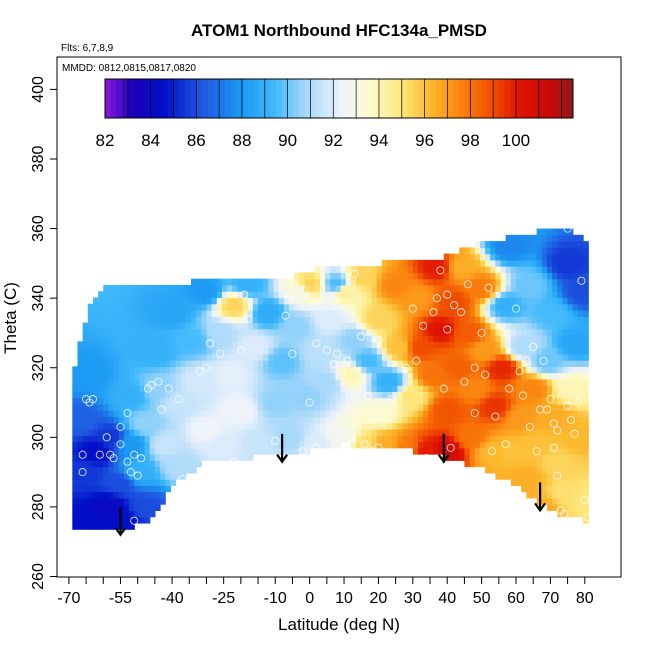 This screenshot has width=650, height=650. What do you see at coordinates (172, 598) in the screenshot?
I see `x-tick-label: -40` at bounding box center [172, 598].